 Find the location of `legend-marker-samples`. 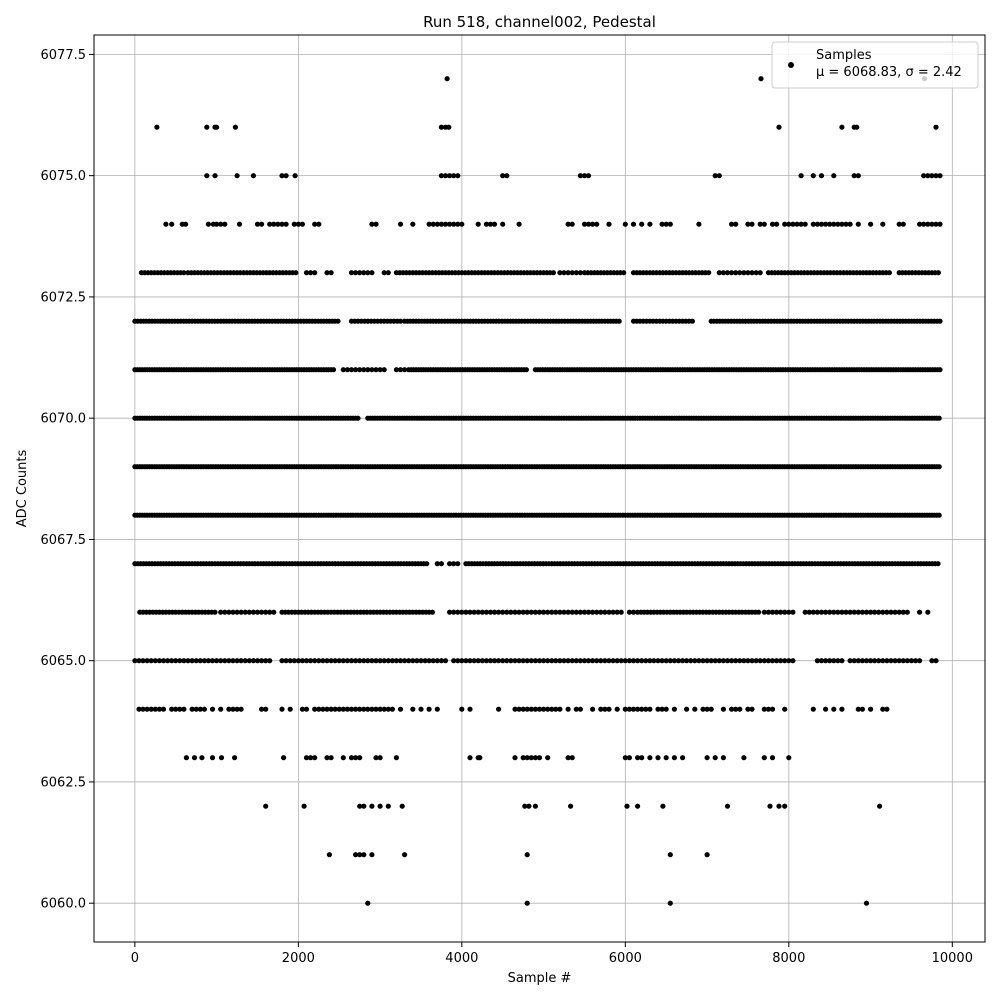

legend-marker-samples is located at coordinates (791, 65).